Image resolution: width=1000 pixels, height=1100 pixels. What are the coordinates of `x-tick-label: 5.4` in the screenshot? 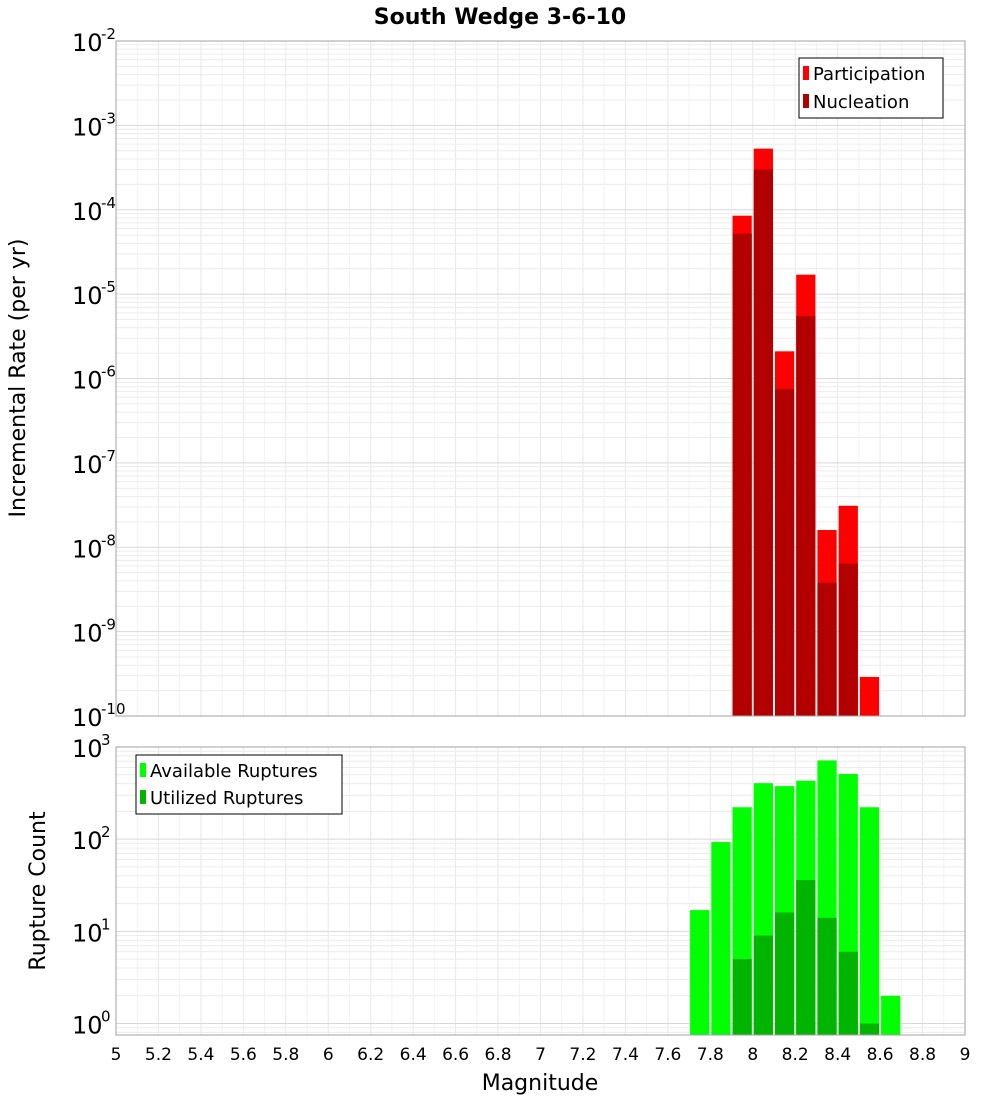 It's located at (200, 1055).